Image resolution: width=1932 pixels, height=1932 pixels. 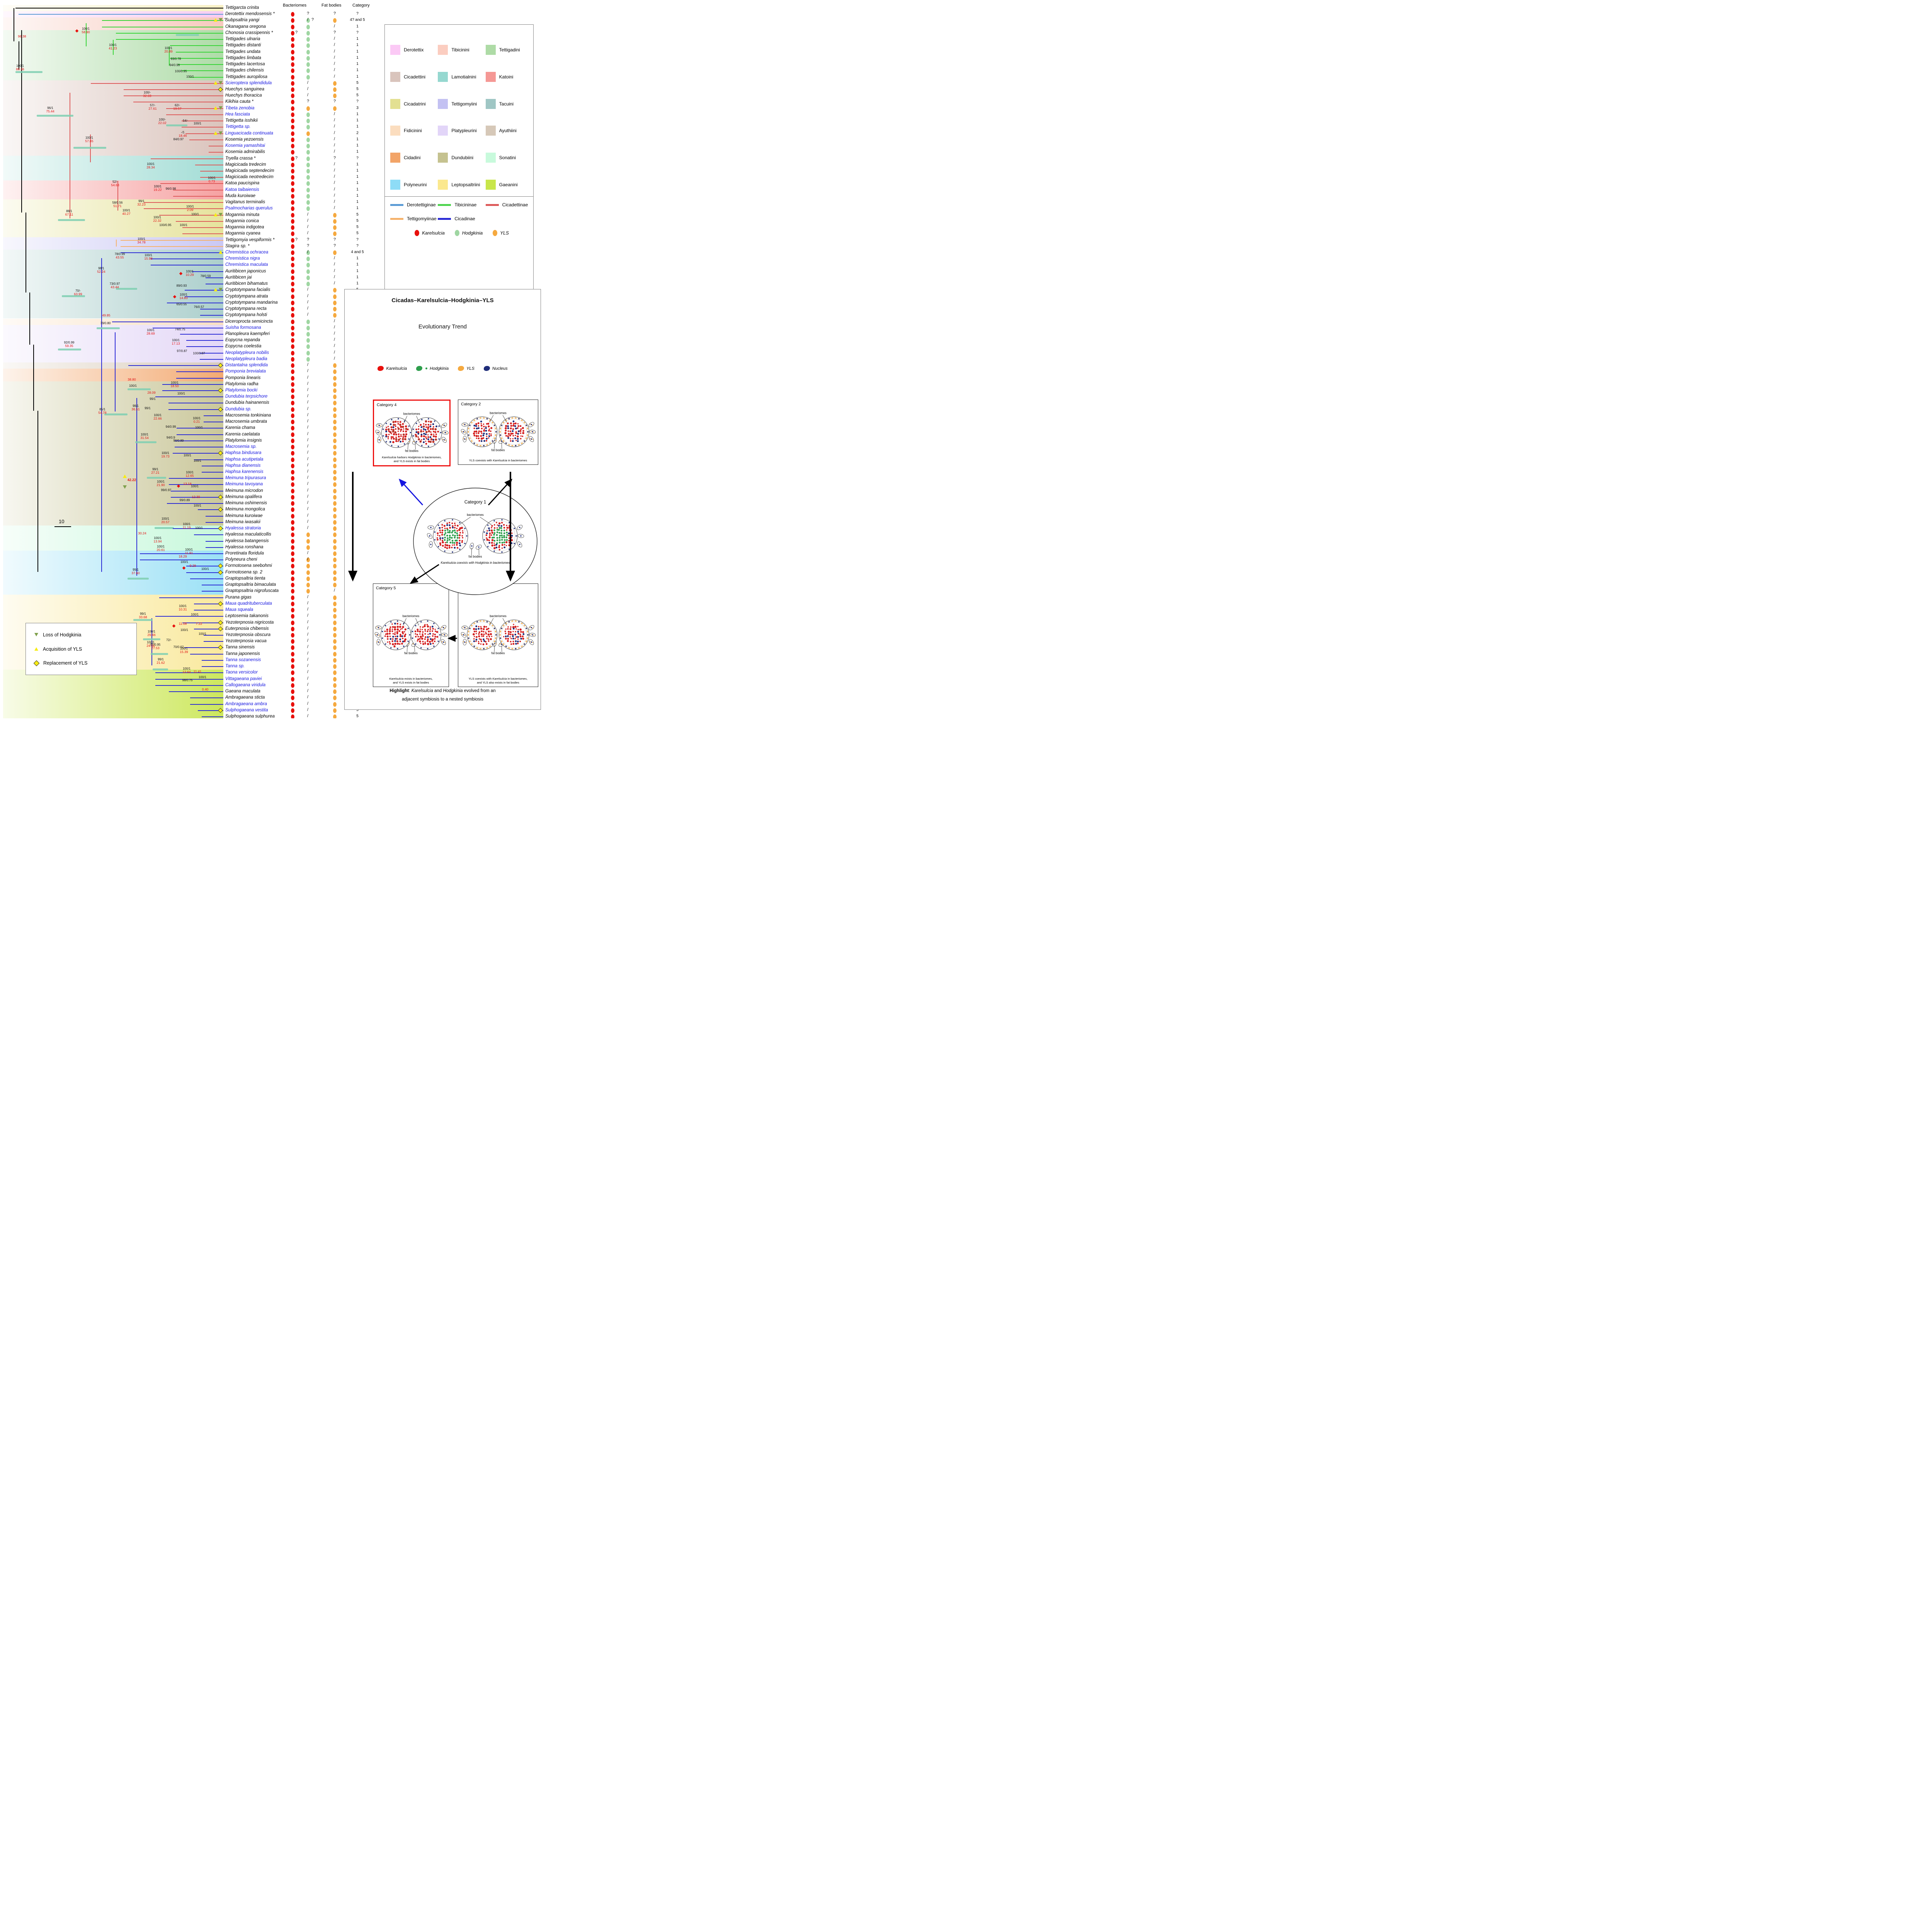 What do you see at coordinates (29, 72) in the screenshot?
I see `hpd-bar` at bounding box center [29, 72].